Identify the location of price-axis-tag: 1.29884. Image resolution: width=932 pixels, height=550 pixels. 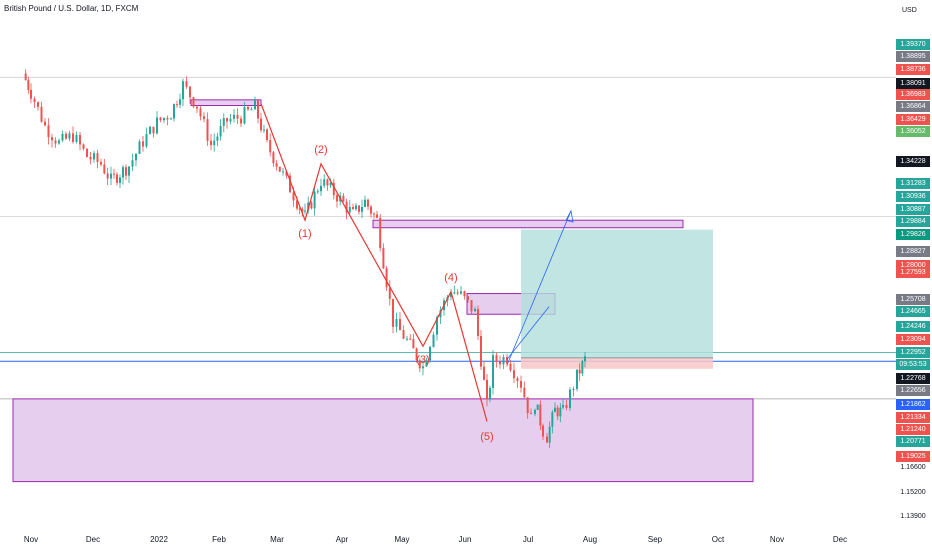
(913, 221).